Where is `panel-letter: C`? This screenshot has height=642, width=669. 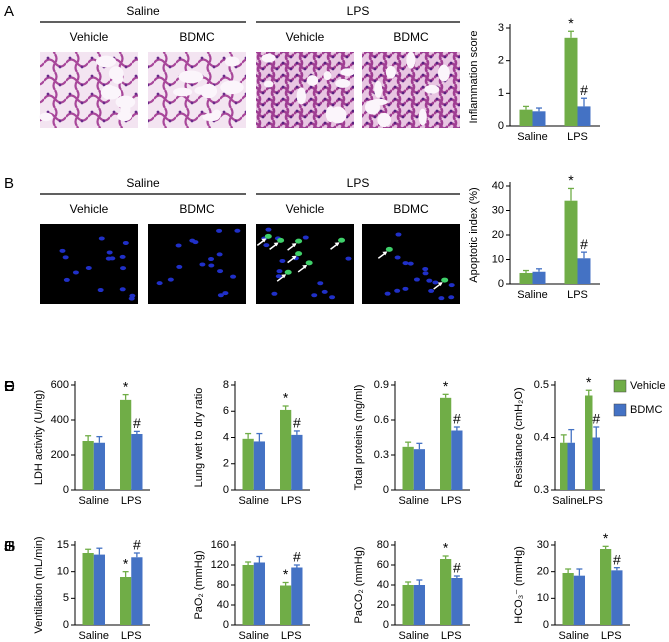
panel-letter: C is located at coordinates (9, 386).